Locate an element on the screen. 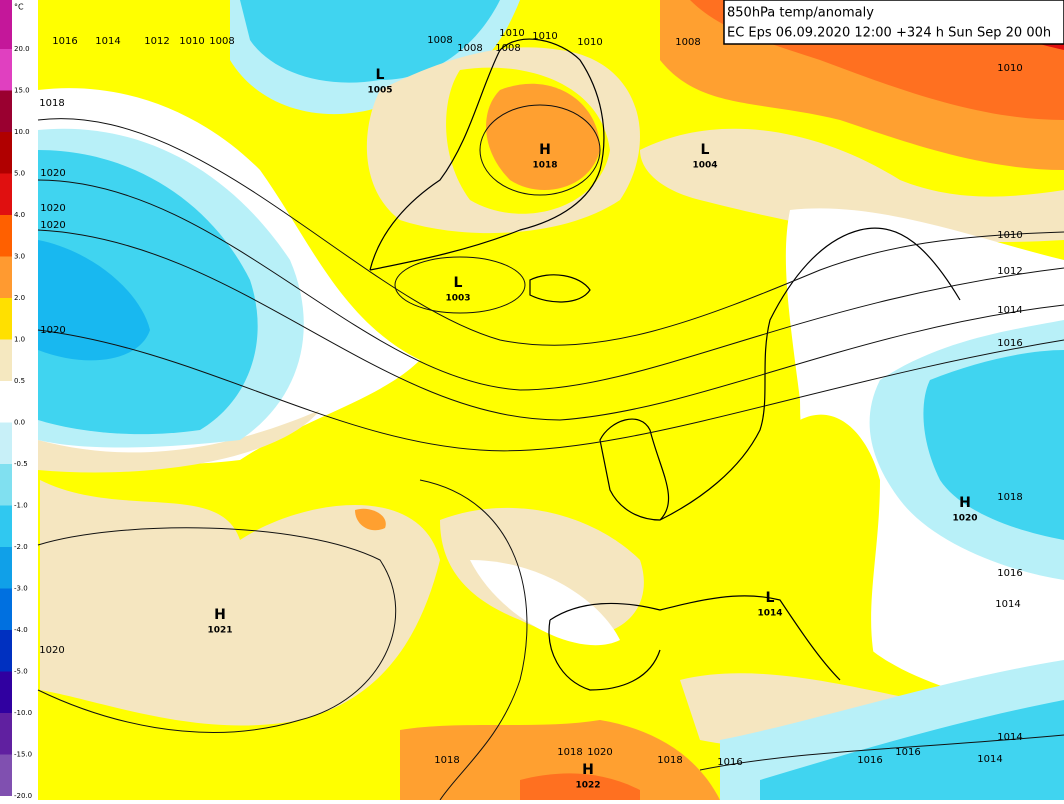 The height and width of the screenshot is (804, 1064). colorbar-label: 0.0 is located at coordinates (19, 423).